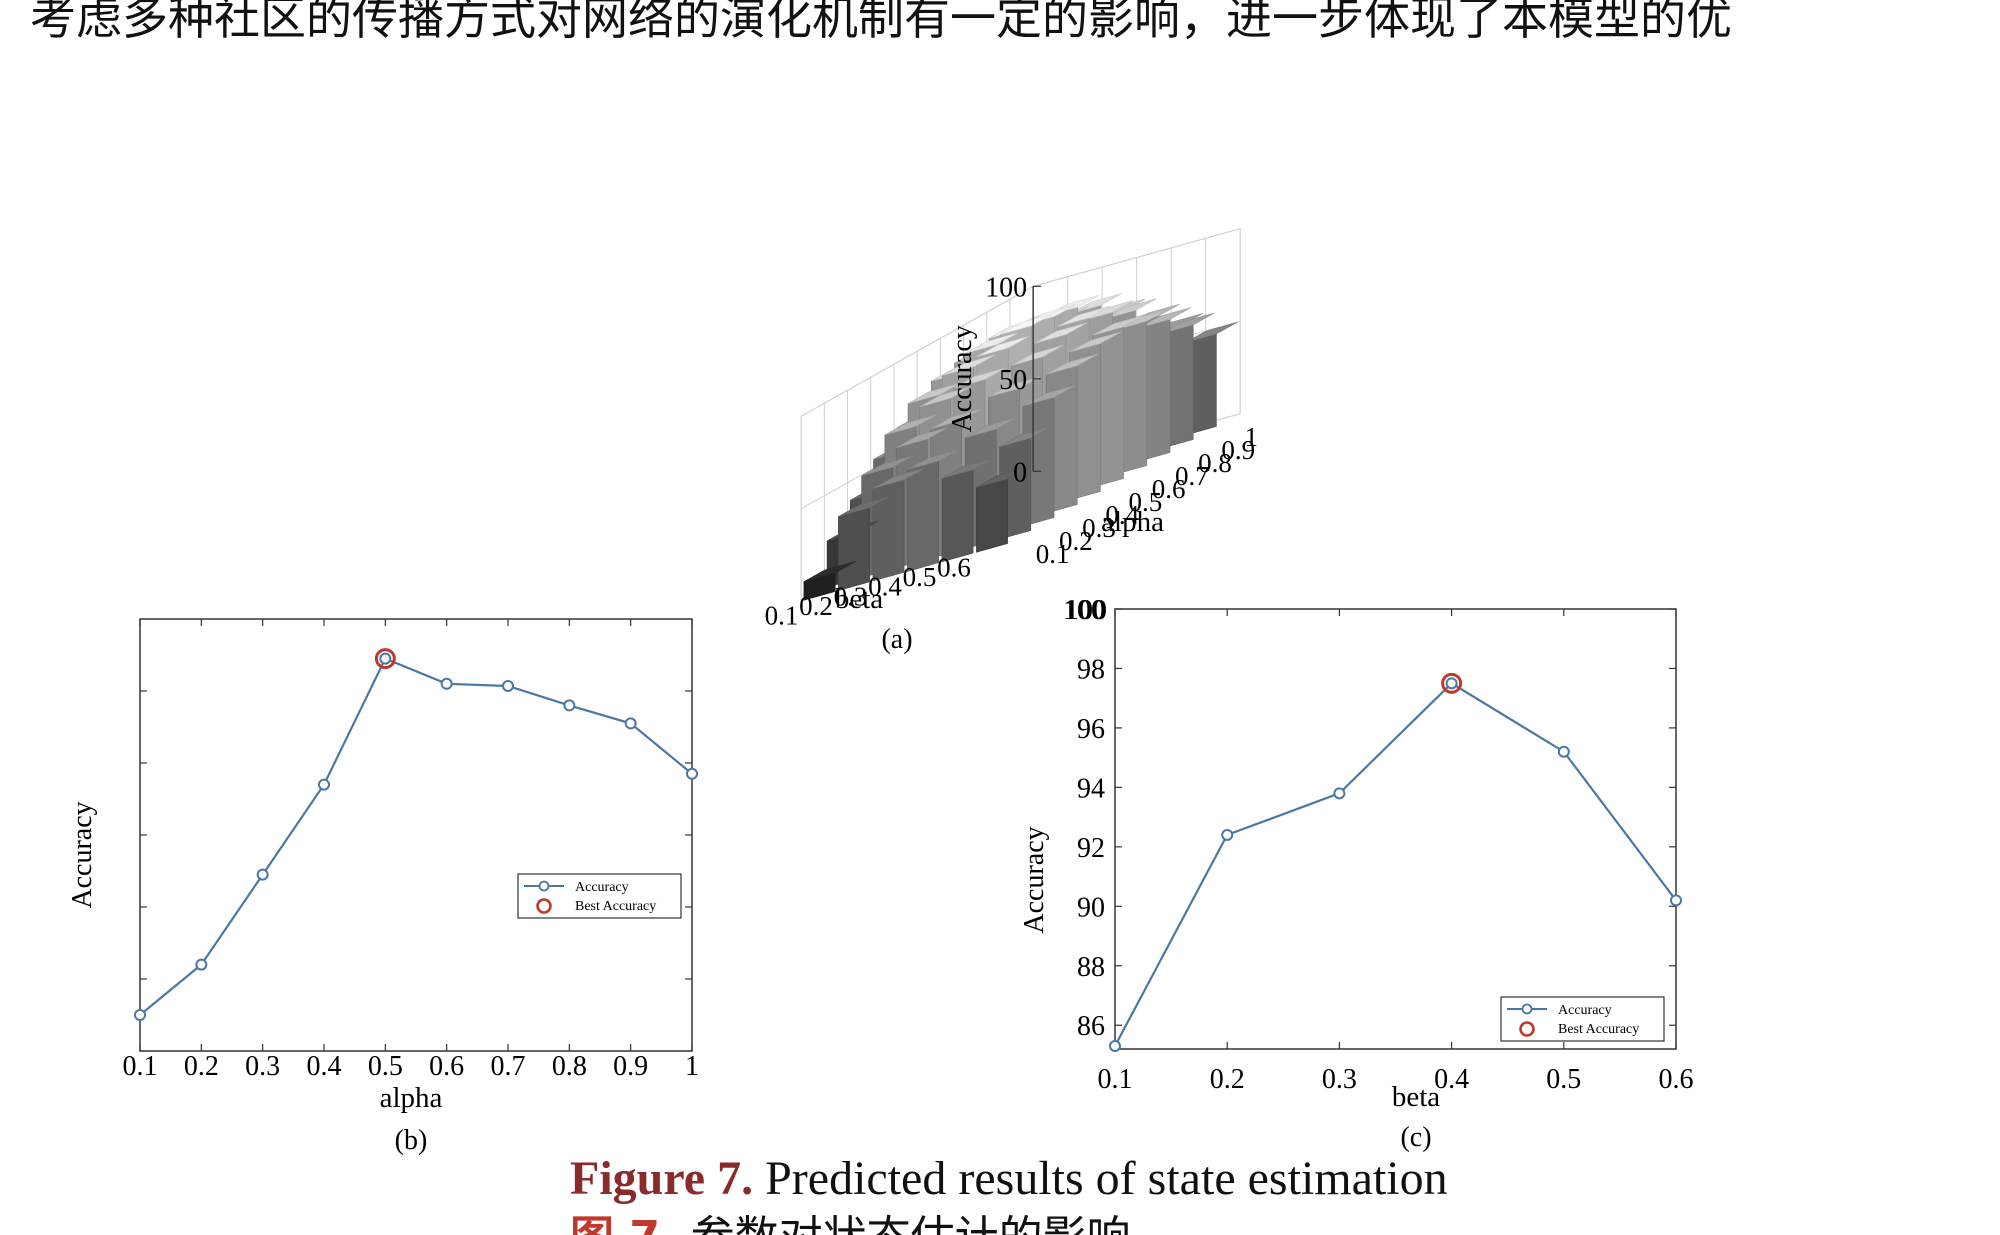  Describe the element at coordinates (1091, 669) in the screenshot. I see `y-tick-label: 98` at that location.